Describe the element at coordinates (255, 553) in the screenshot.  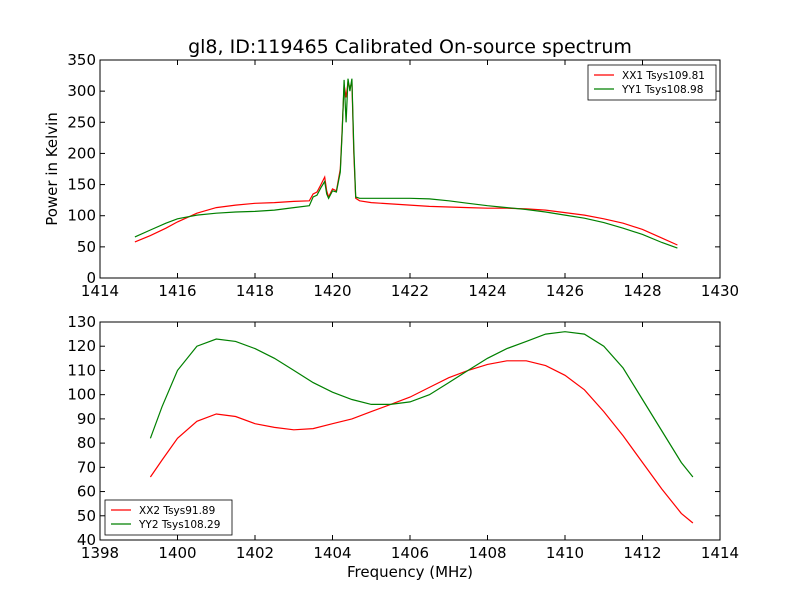
I see `x-tick-label: 1402` at that location.